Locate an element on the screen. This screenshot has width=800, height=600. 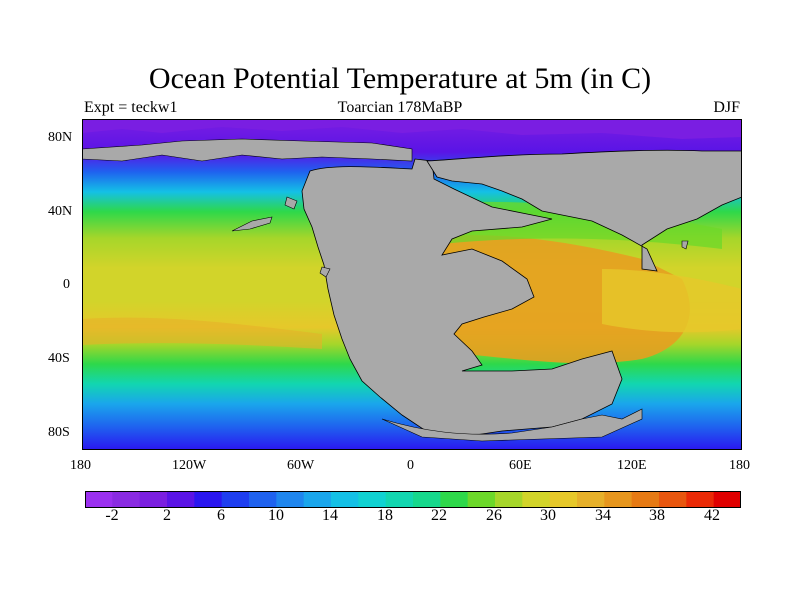
y-tick-label: 80S is located at coordinates (59, 432).